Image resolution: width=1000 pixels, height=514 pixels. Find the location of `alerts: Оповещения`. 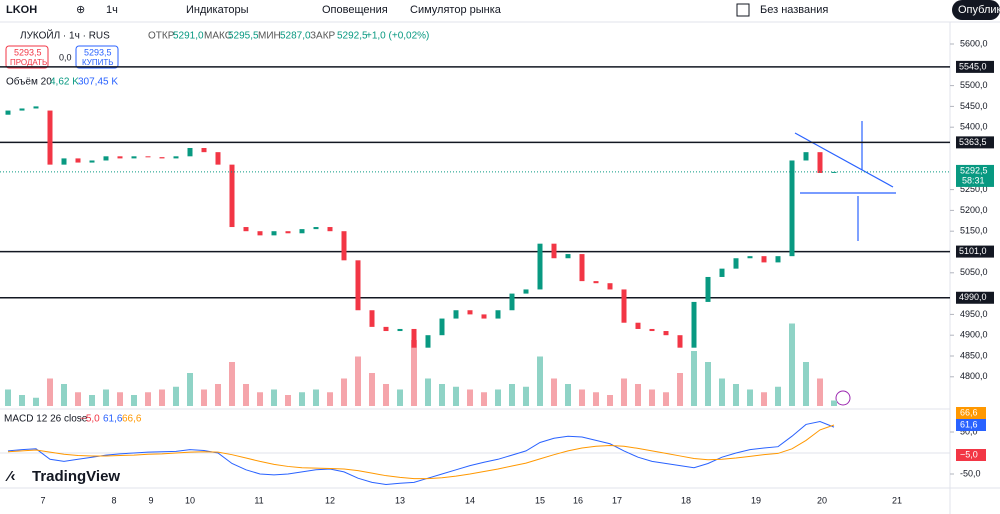

alerts: Оповещения is located at coordinates (355, 10).